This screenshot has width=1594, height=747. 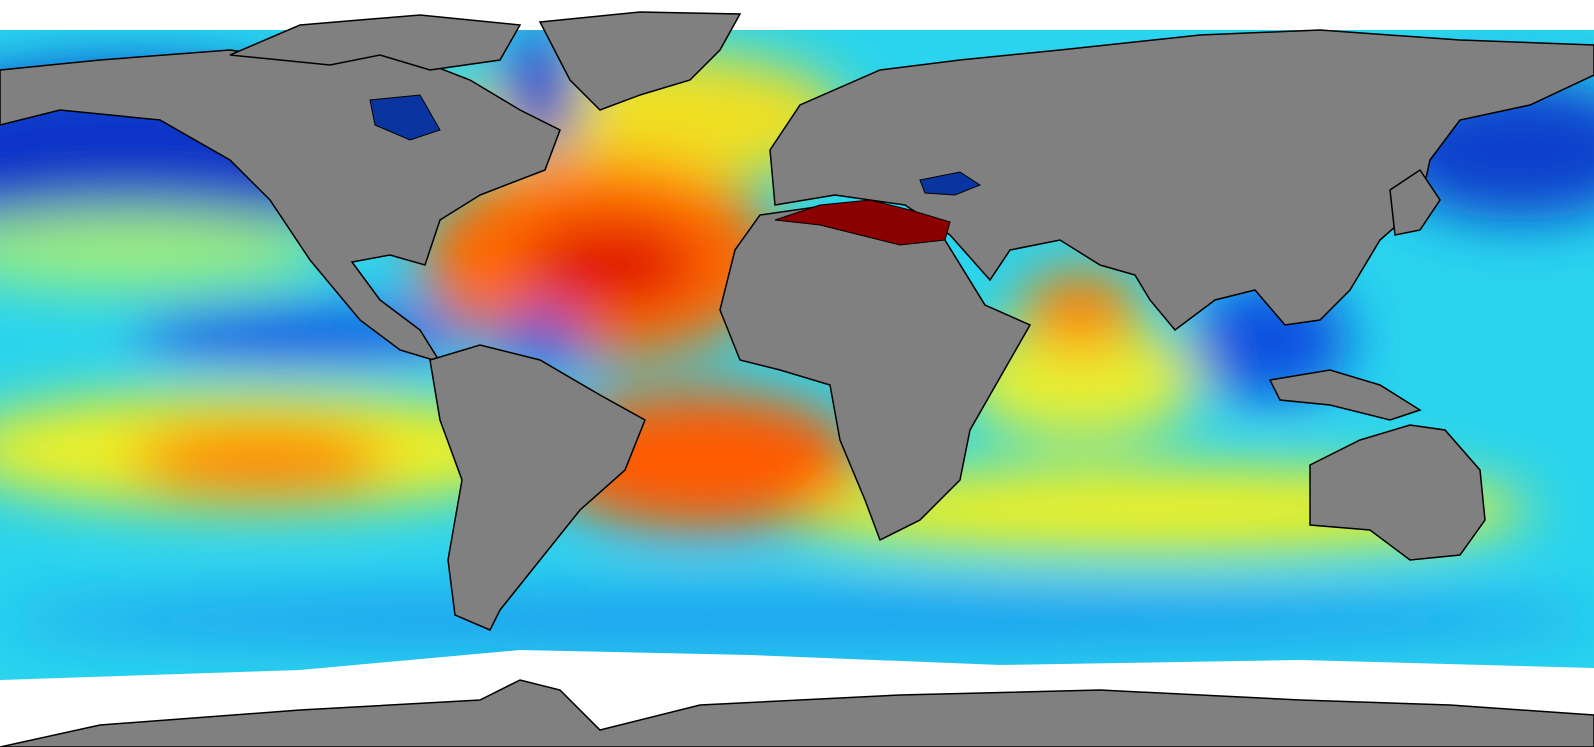 I want to click on north-pacific-mid, so click(x=165, y=250).